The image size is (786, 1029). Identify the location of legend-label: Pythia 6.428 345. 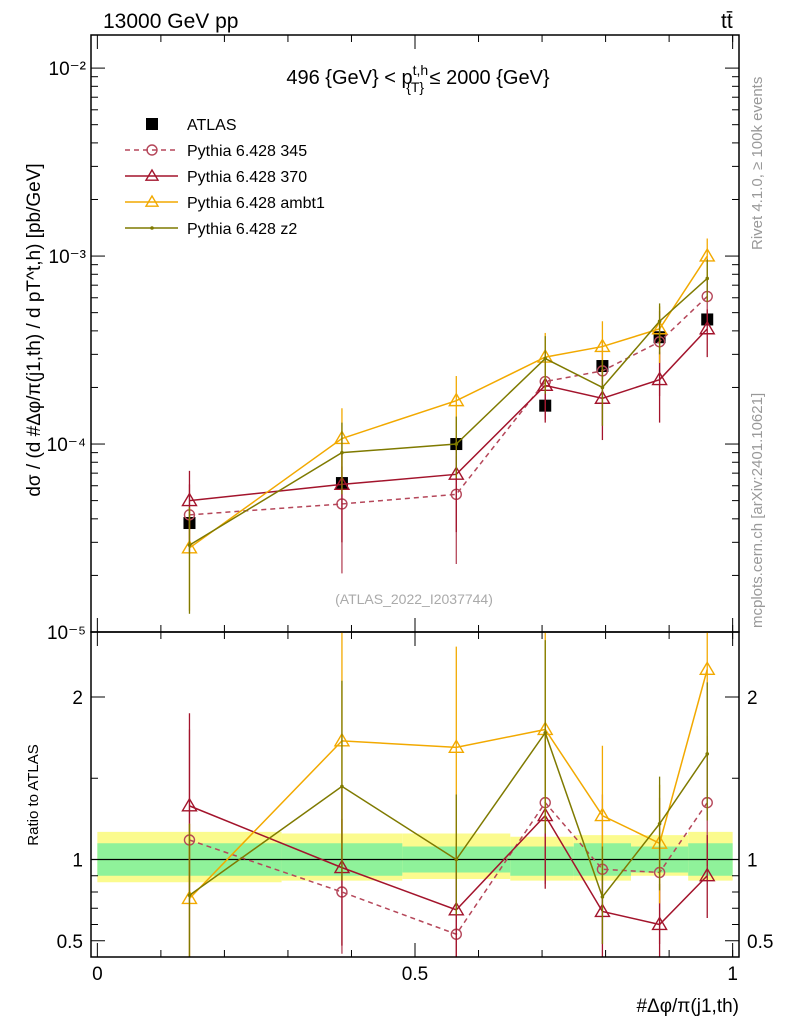
(247, 151).